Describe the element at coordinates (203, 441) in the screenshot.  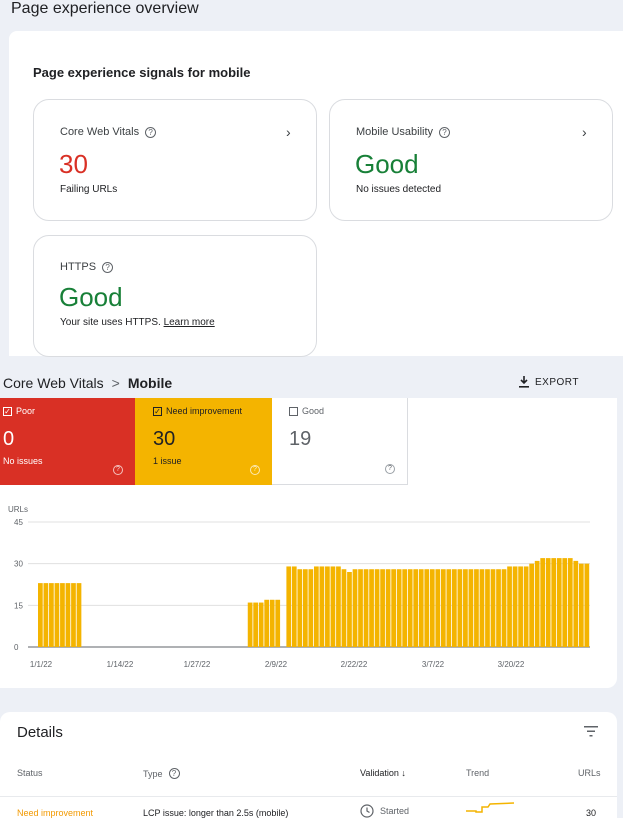
I see `tile-need-improvement: ✓ Need improvement 30 1 issue ?` at that location.